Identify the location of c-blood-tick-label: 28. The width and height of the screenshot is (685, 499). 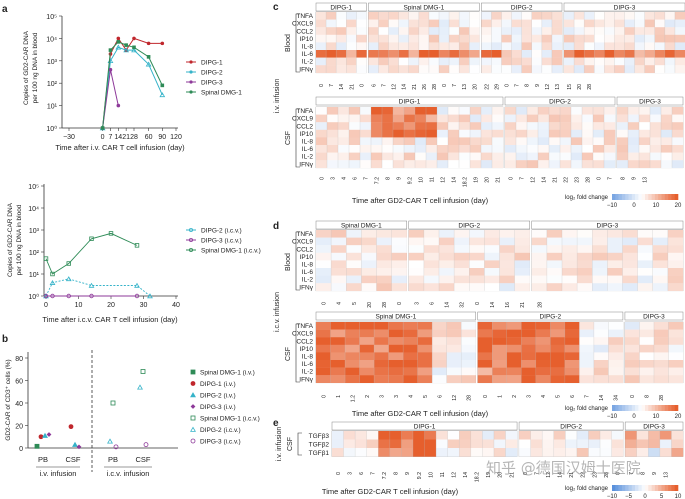
(435, 87).